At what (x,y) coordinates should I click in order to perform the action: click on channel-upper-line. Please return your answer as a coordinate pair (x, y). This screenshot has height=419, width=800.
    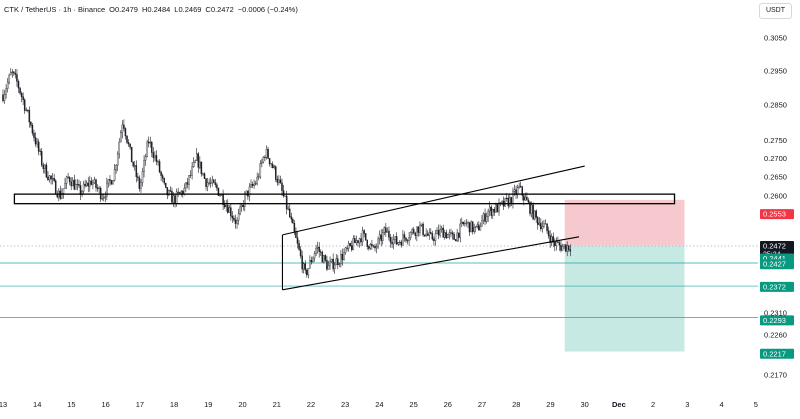
    Looking at the image, I should click on (433, 200).